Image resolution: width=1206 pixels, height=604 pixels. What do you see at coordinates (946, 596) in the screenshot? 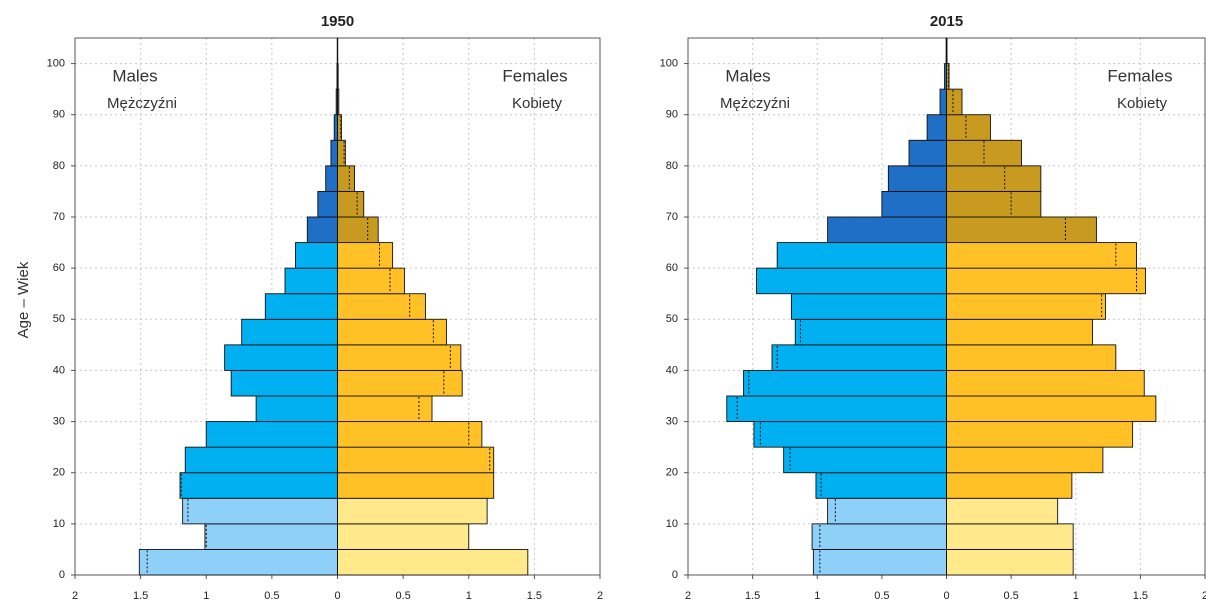
I see `x-tick-label: 0` at bounding box center [946, 596].